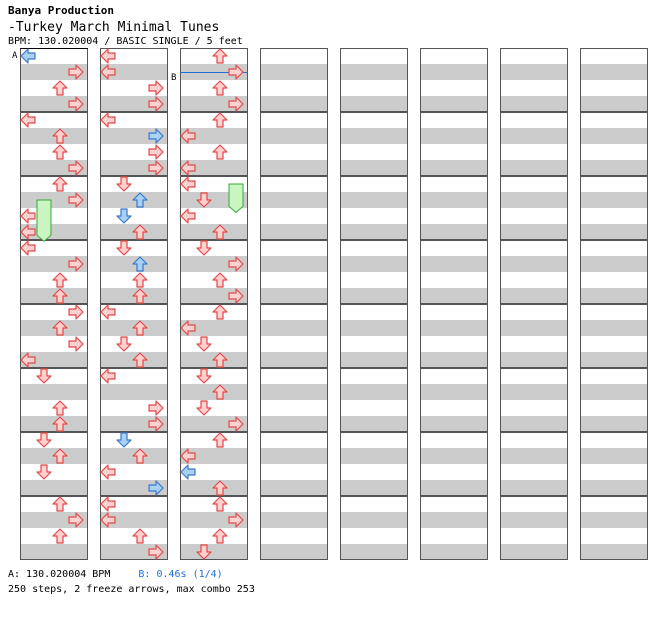  What do you see at coordinates (15, 56) in the screenshot?
I see `marker-a: A` at bounding box center [15, 56].